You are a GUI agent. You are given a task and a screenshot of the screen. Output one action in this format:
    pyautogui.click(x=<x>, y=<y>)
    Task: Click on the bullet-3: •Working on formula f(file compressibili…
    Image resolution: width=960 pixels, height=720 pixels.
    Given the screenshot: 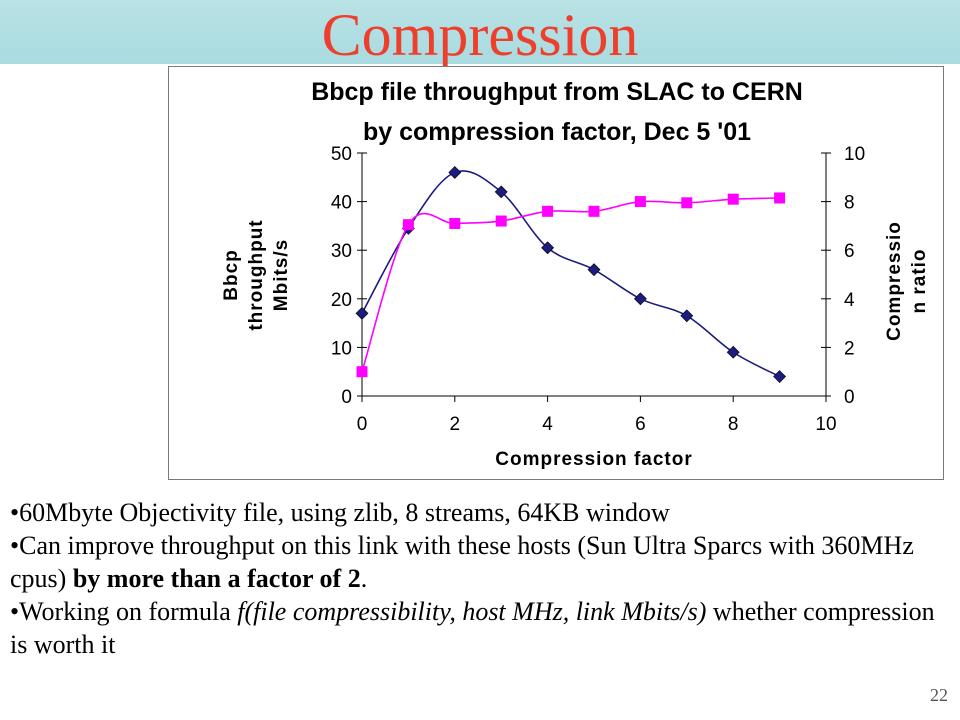 What is the action you would take?
    pyautogui.click(x=480, y=628)
    